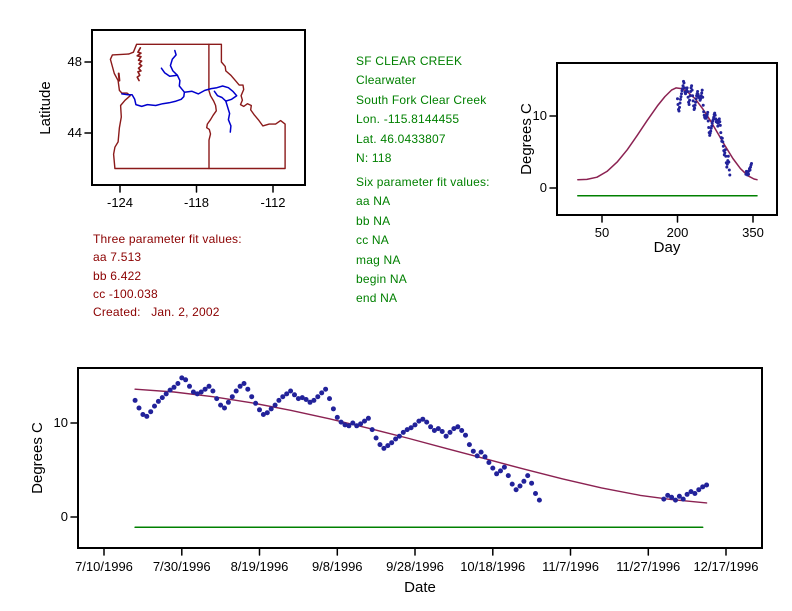 The height and width of the screenshot is (611, 792). What do you see at coordinates (421, 446) in the screenshot?
I see `timeseries-fit-line` at bounding box center [421, 446].